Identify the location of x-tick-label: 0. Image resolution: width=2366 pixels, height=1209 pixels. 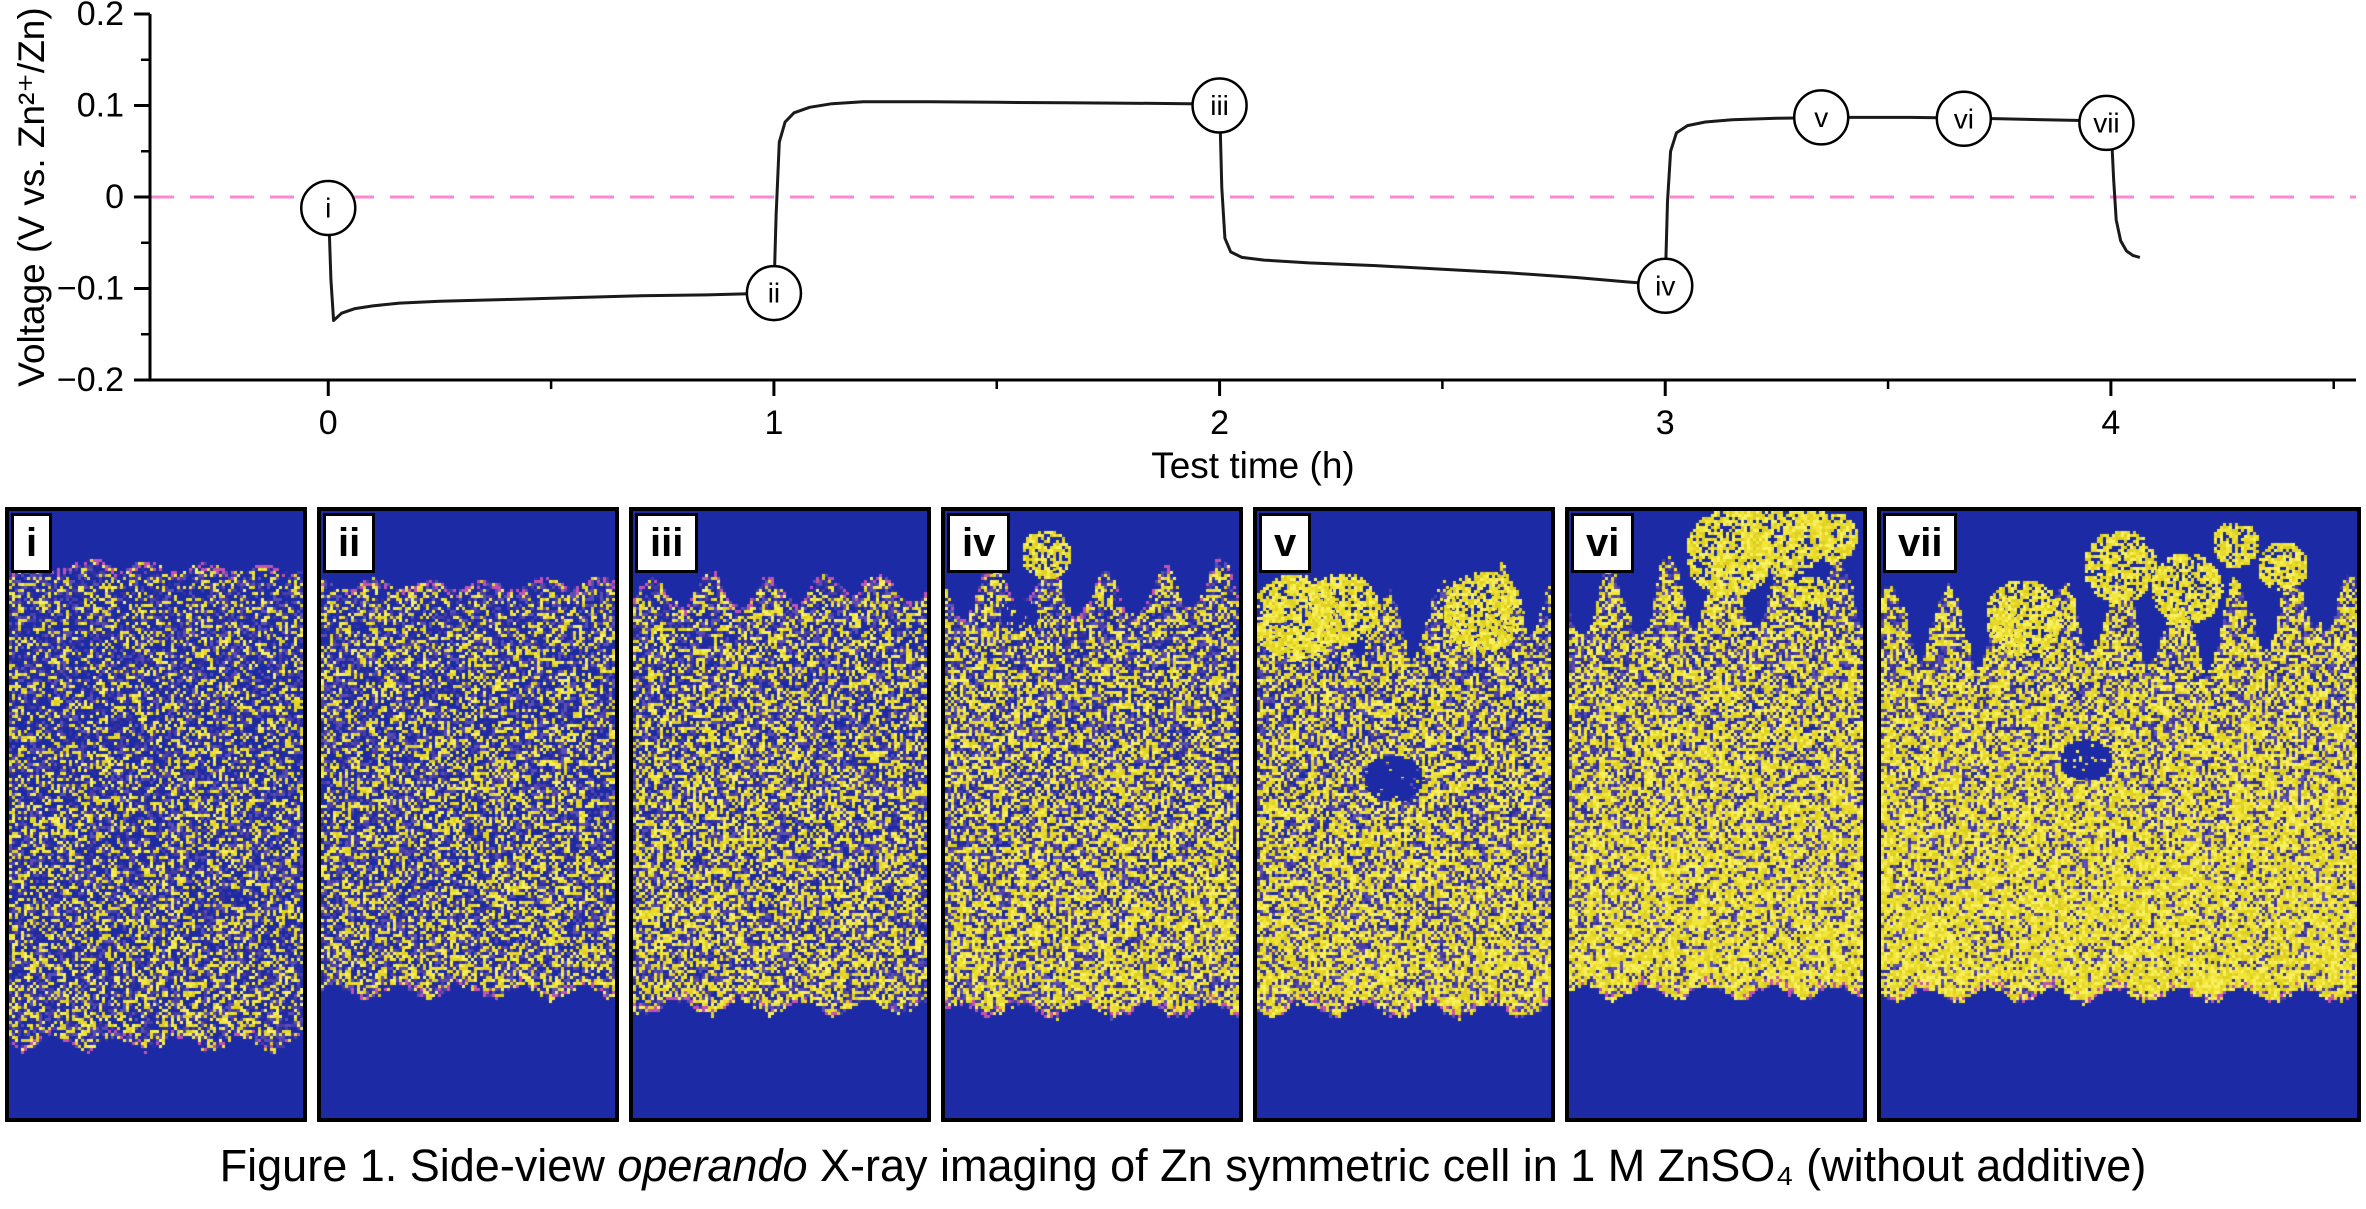
(328, 423).